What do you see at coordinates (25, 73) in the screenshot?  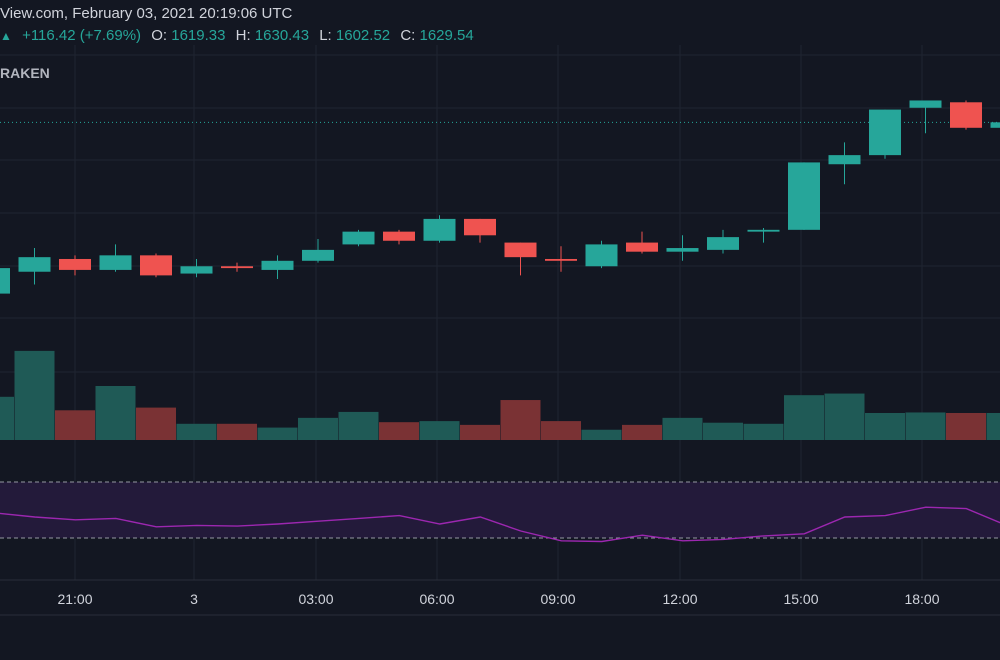 I see `exchange-label: RAKEN` at bounding box center [25, 73].